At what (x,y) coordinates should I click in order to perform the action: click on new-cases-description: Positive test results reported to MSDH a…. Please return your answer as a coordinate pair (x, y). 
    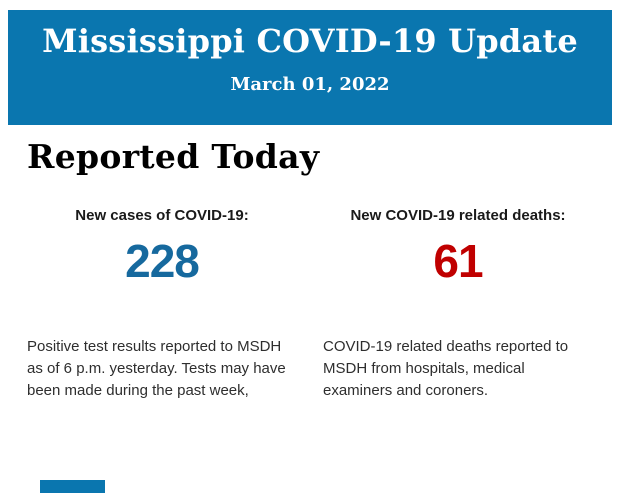
    Looking at the image, I should click on (156, 368).